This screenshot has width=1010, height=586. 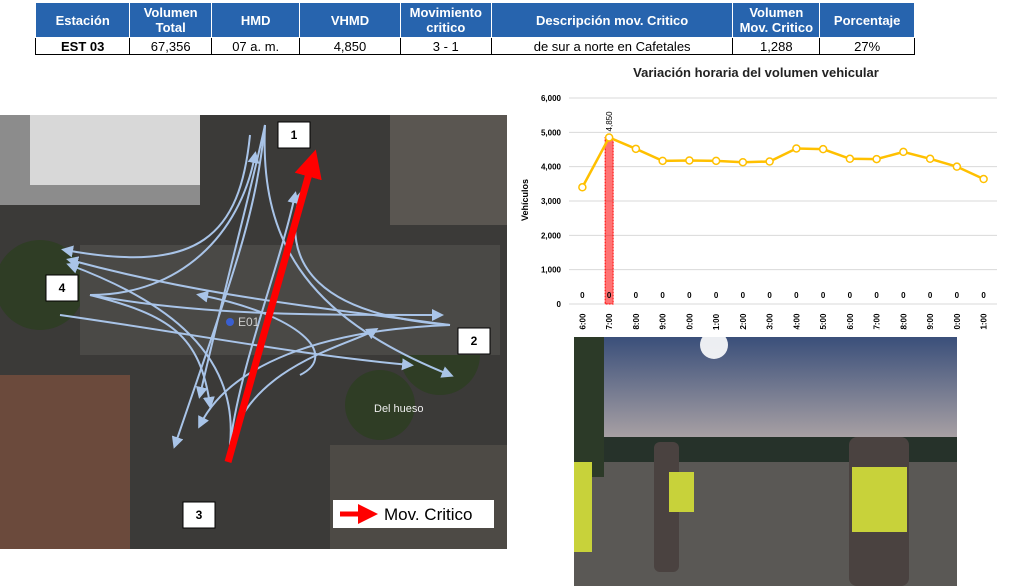 I want to click on table-cell: 27%, so click(x=867, y=46).